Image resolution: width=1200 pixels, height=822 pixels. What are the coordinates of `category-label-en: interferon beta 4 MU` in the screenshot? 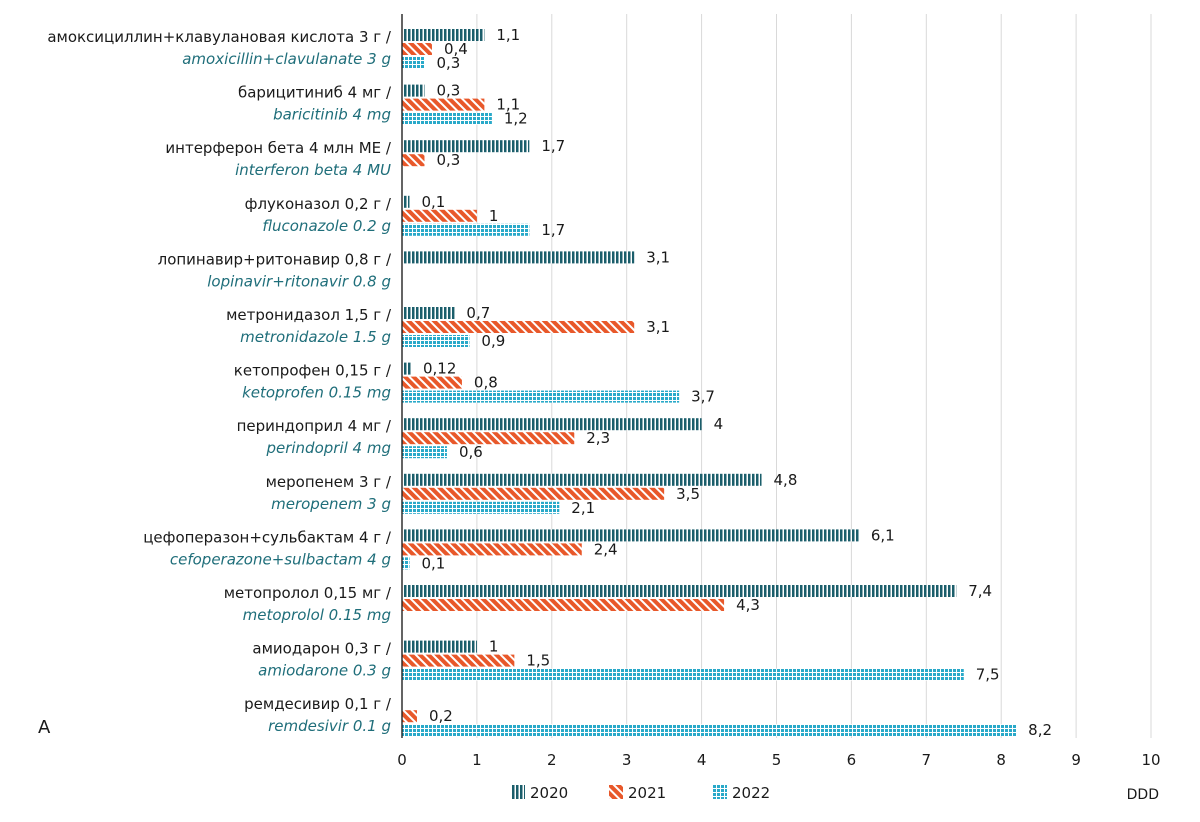 It's located at (313, 170).